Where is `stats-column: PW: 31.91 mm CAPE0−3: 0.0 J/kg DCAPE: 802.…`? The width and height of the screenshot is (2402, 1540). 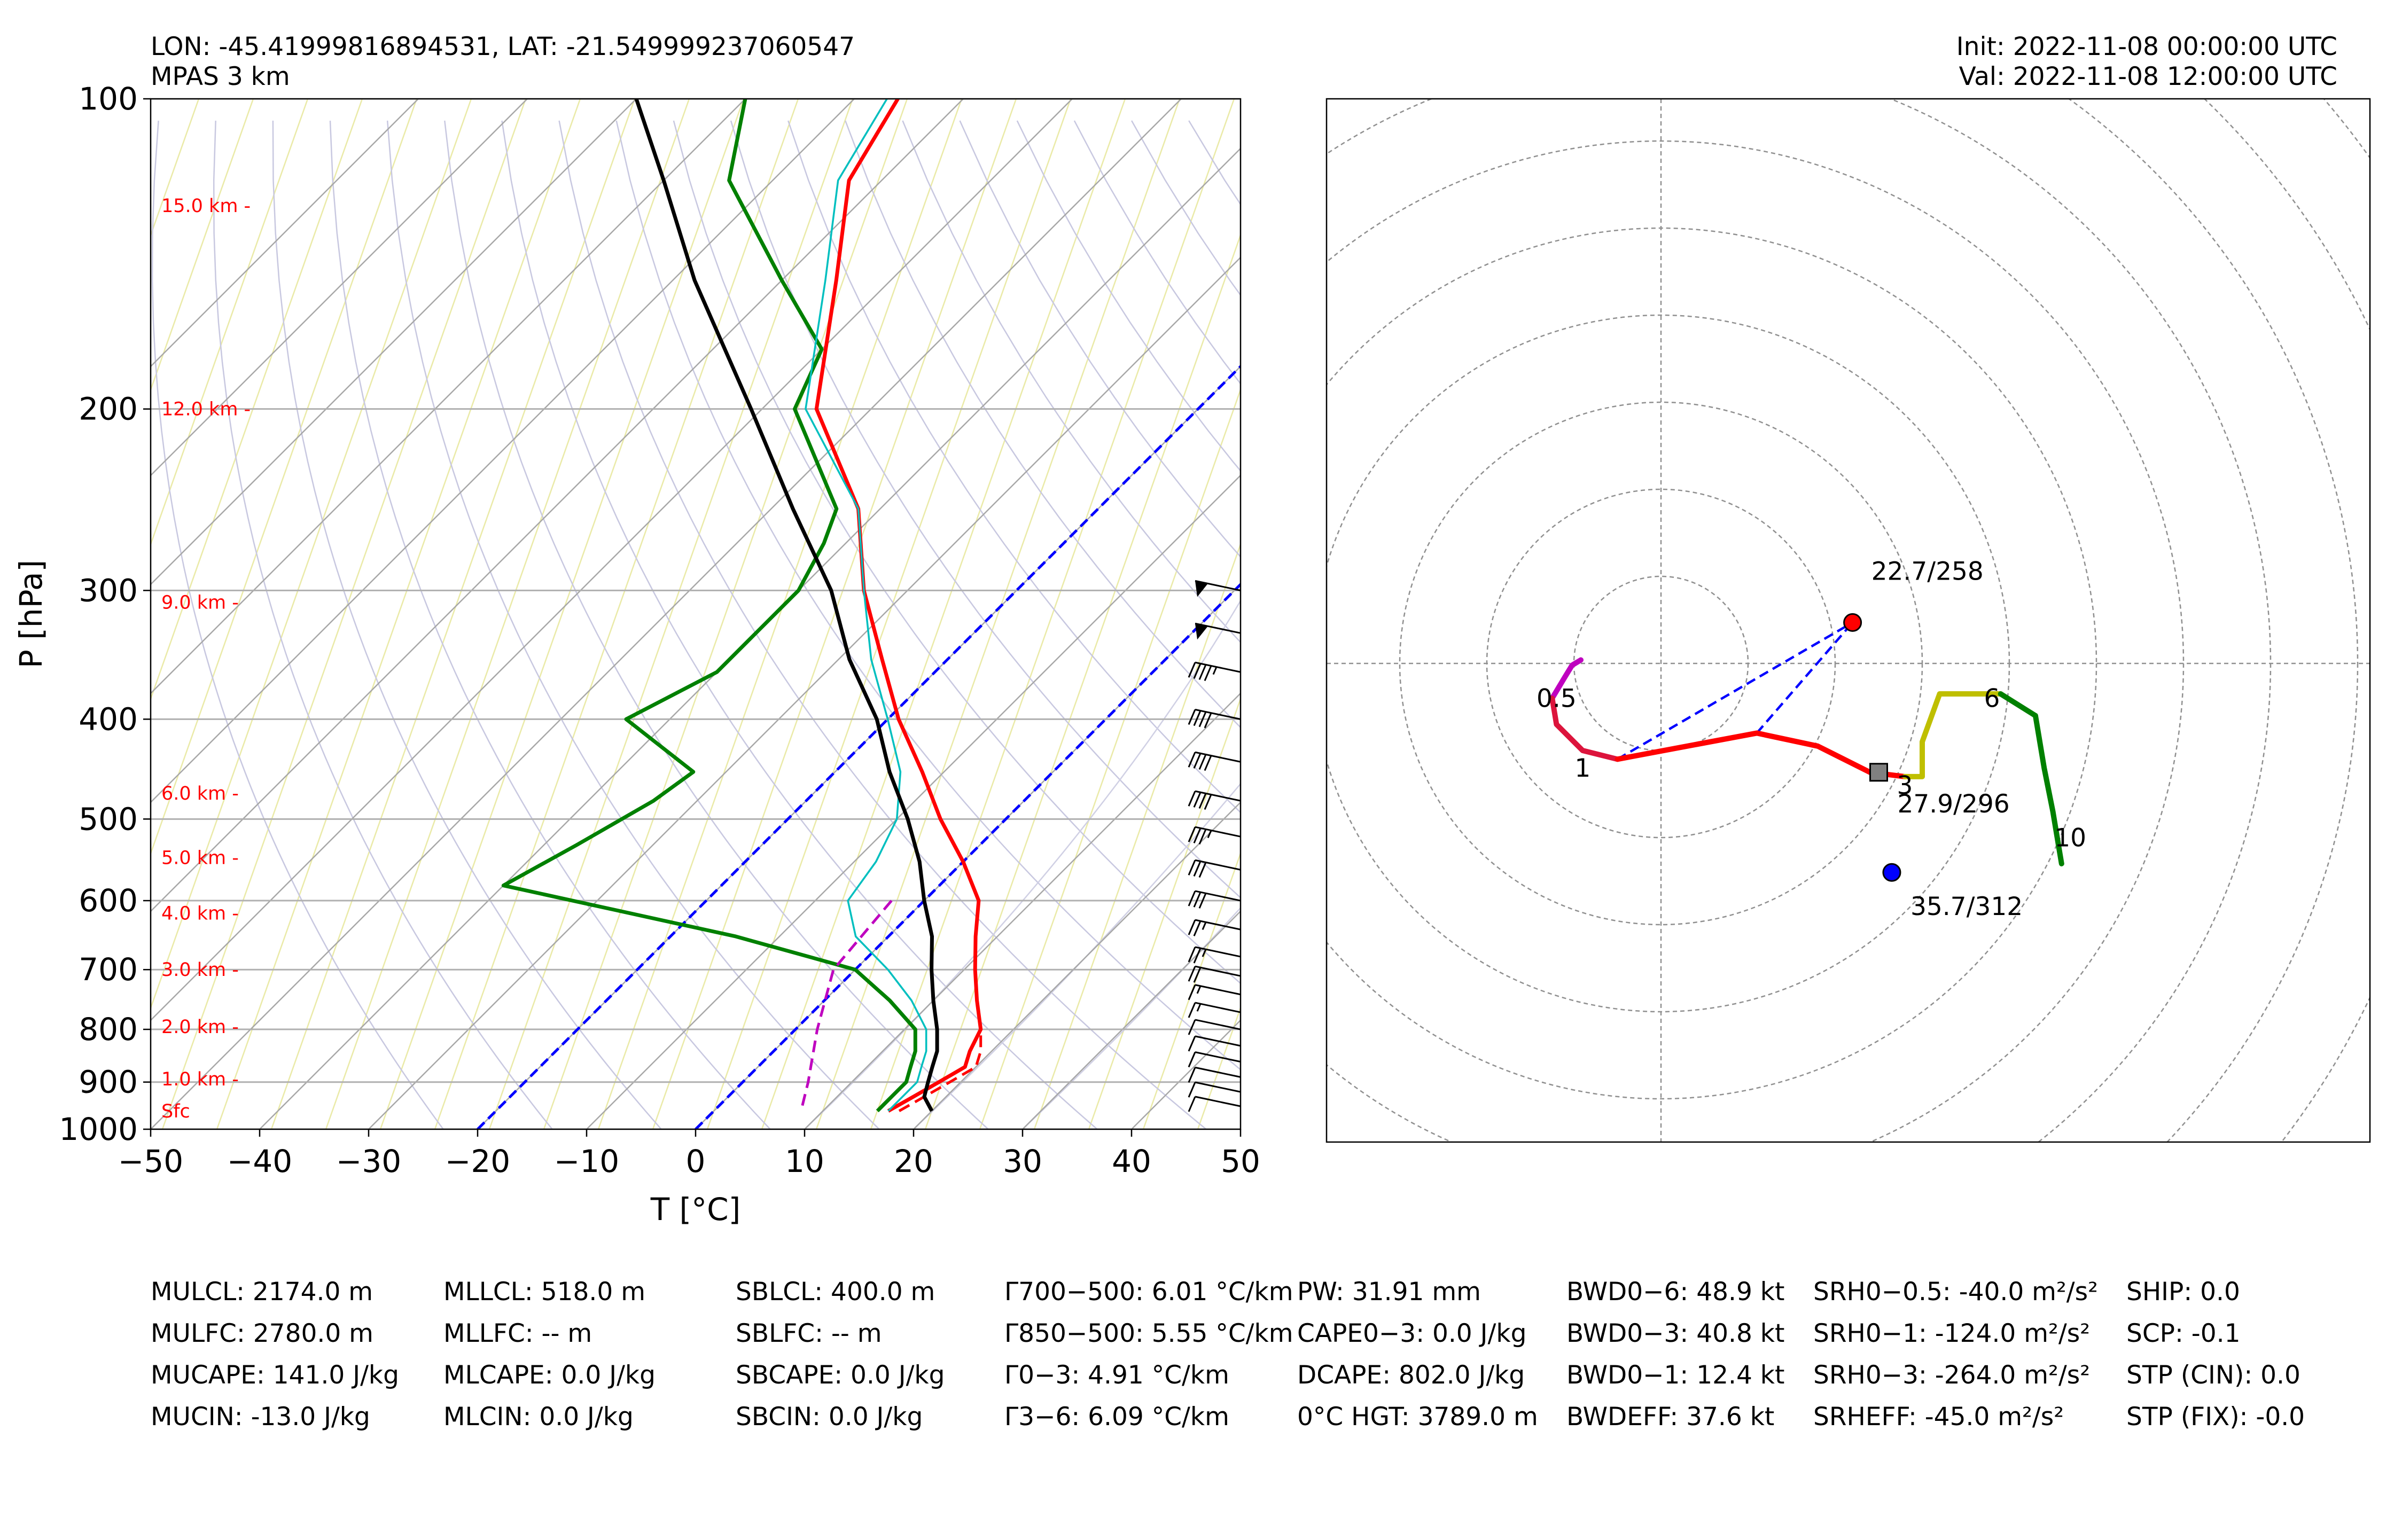
stats-column: PW: 31.91 mm CAPE0−3: 0.0 J/kg DCAPE: 802.… is located at coordinates (1417, 1354).